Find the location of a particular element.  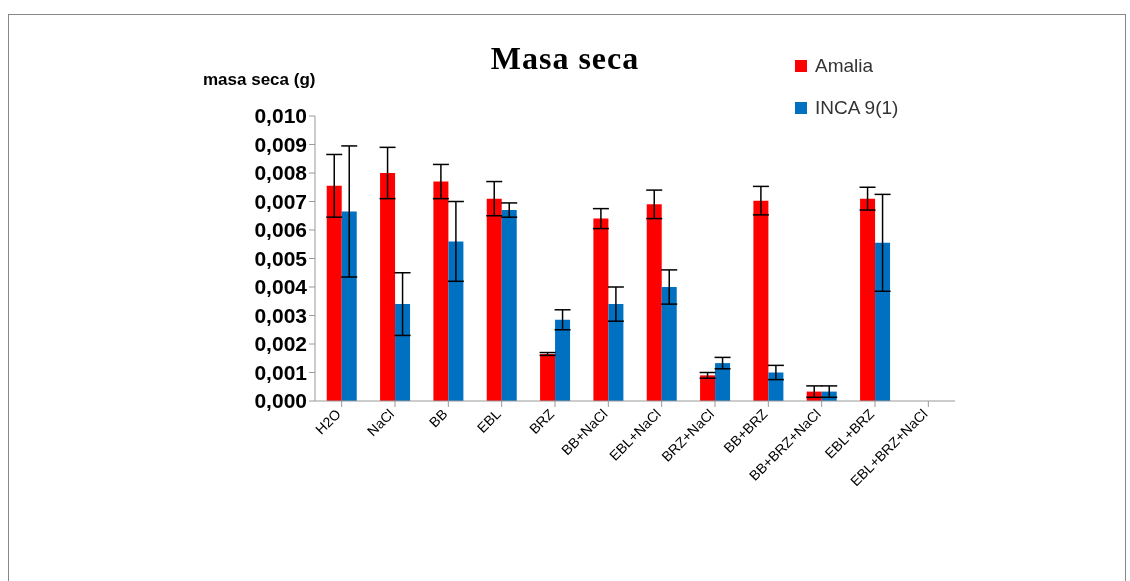

y-tick-label: 0,001 is located at coordinates (281, 372).